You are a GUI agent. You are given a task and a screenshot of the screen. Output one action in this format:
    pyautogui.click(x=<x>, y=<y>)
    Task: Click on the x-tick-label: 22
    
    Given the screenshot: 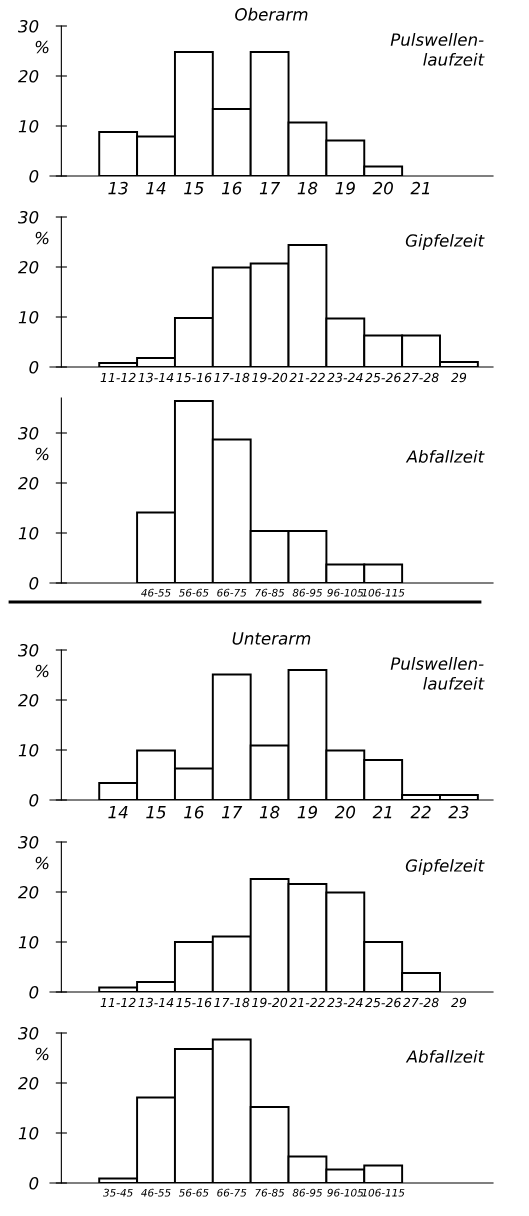 What is the action you would take?
    pyautogui.click(x=420, y=812)
    